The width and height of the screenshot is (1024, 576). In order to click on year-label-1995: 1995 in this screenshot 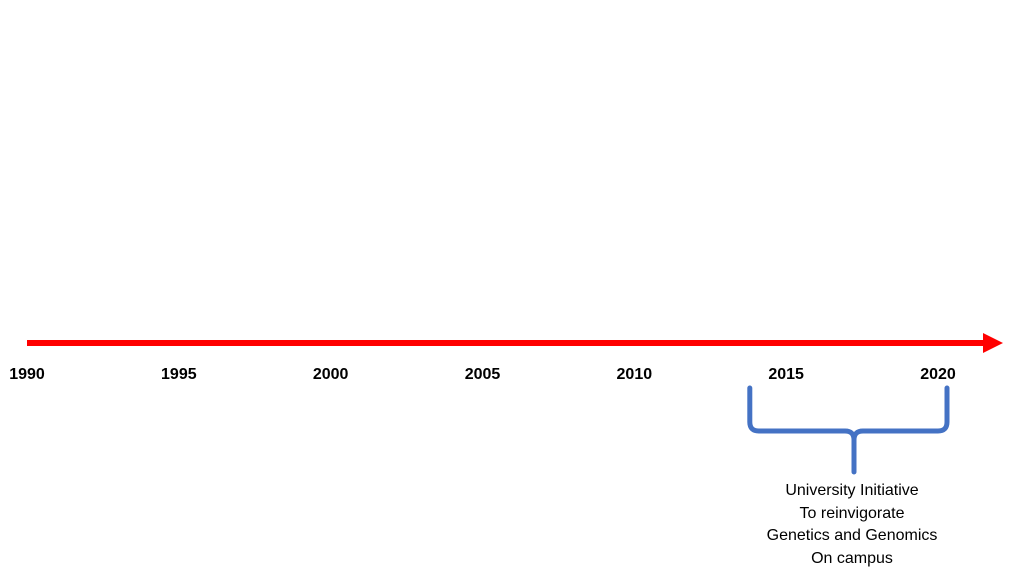, I will do `click(179, 374)`.